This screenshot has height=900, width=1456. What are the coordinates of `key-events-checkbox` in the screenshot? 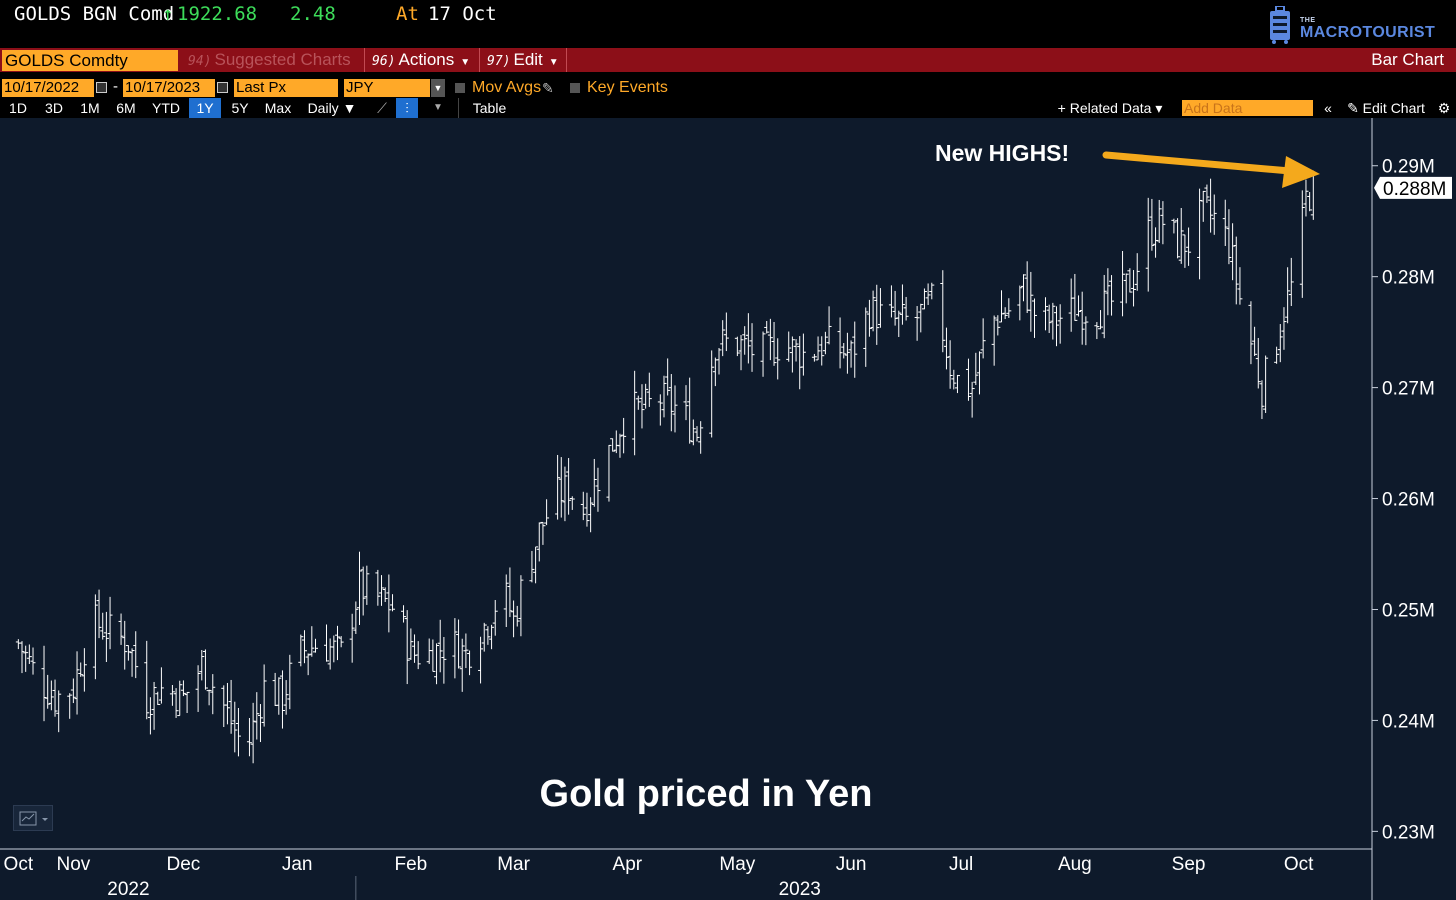 It's located at (575, 88).